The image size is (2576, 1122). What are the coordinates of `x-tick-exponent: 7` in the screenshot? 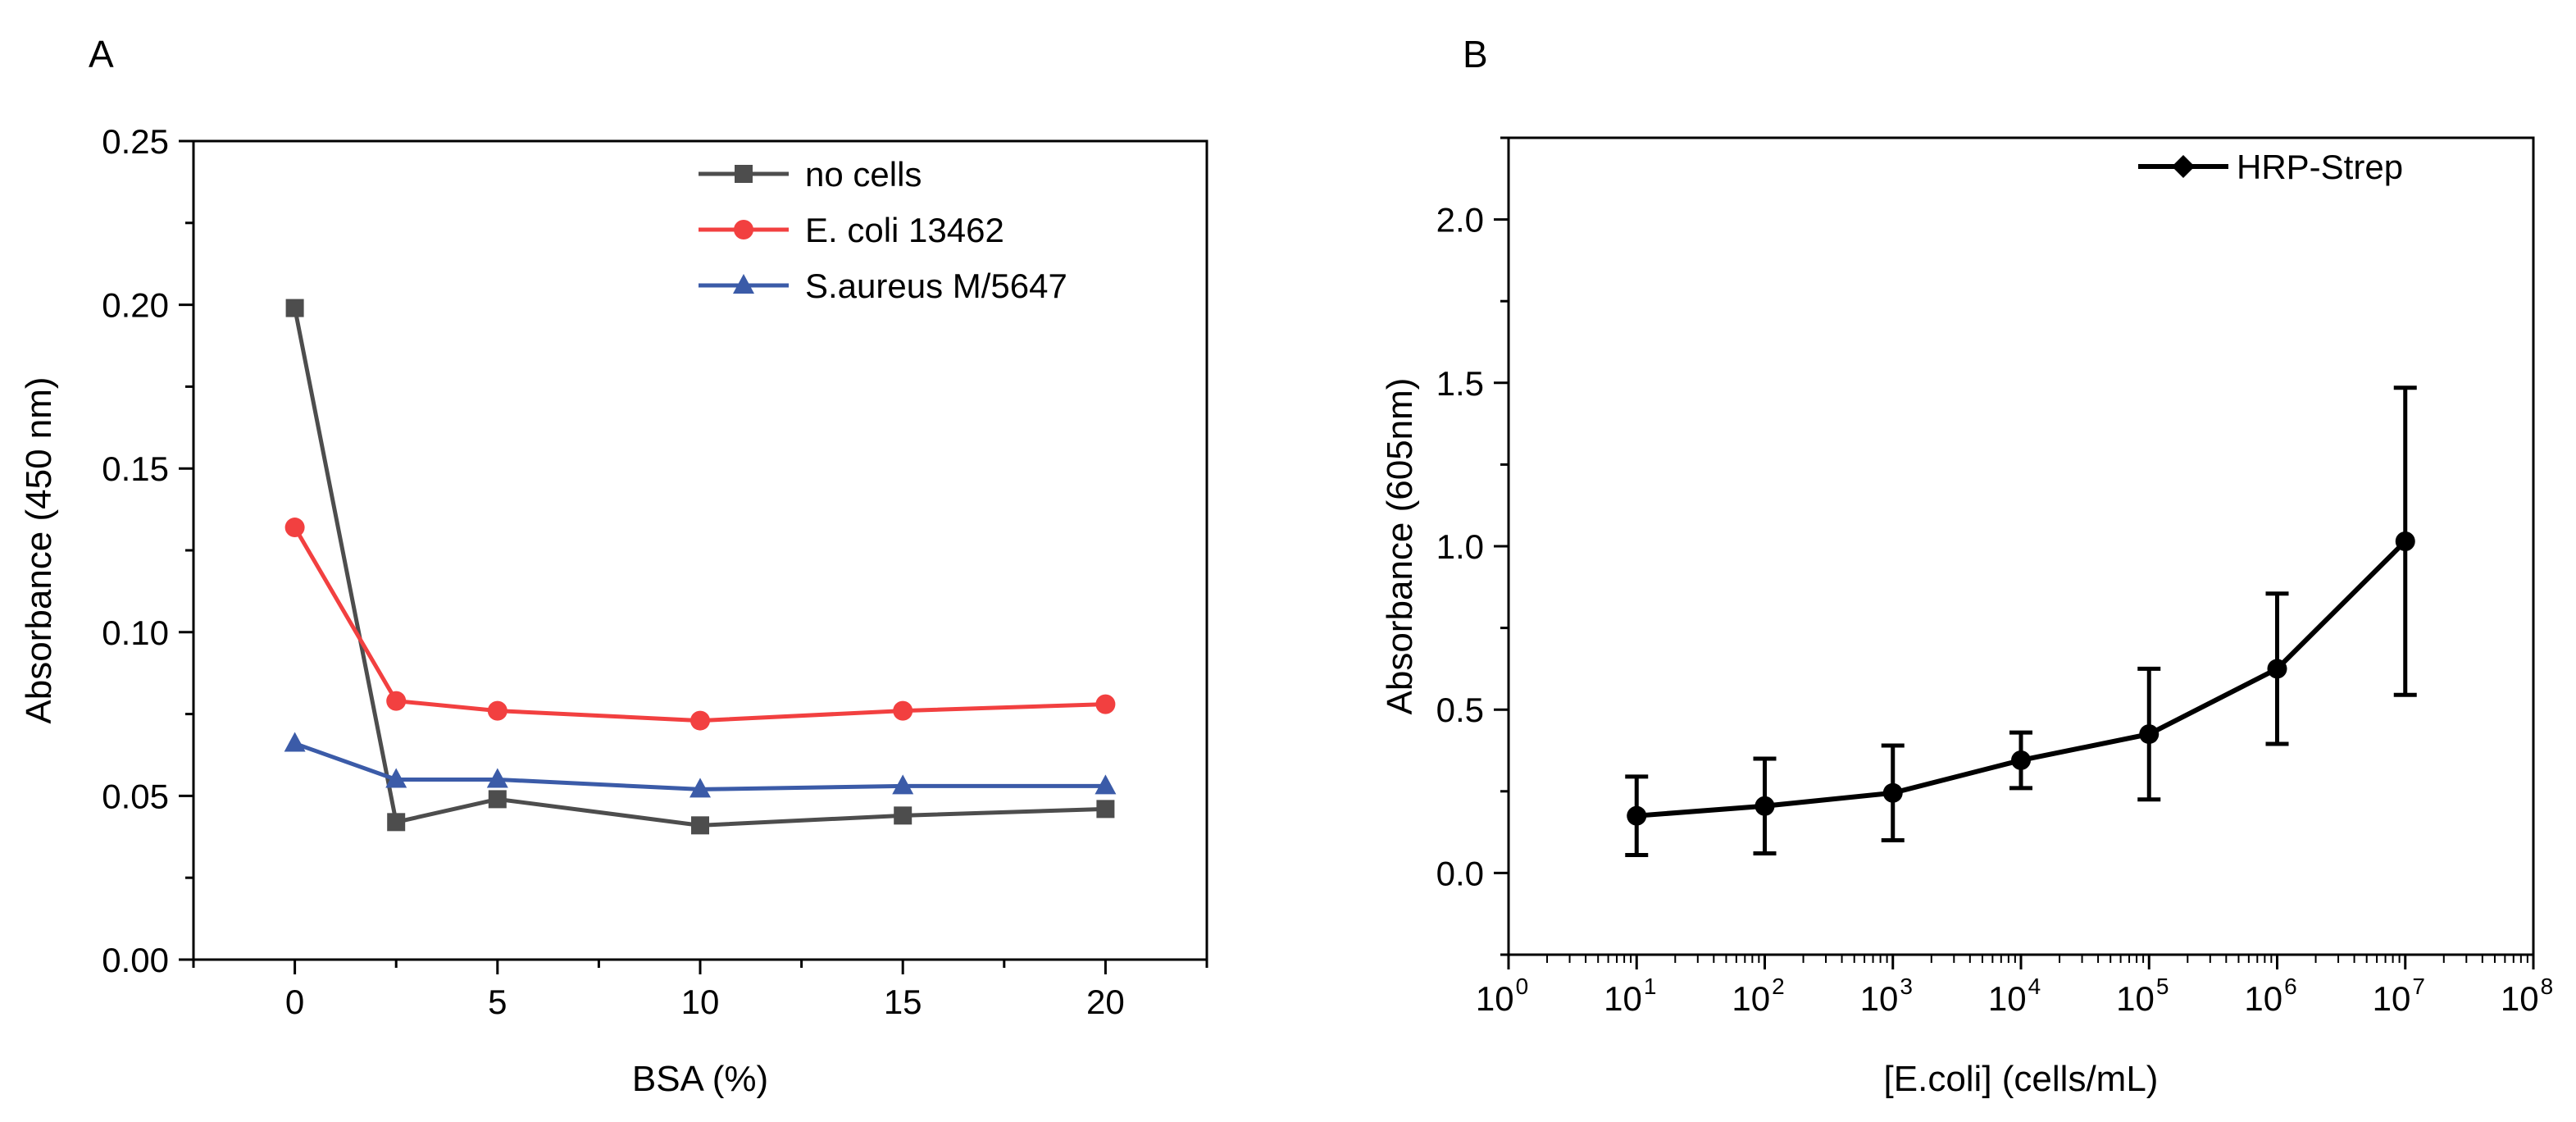 It's located at (2418, 986).